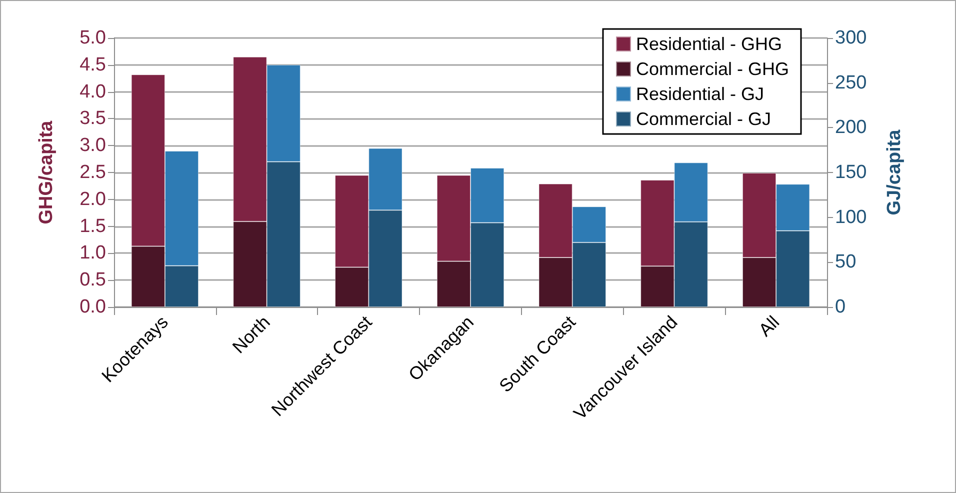 The width and height of the screenshot is (956, 493). I want to click on y-tick-label: 3.0, so click(93, 145).